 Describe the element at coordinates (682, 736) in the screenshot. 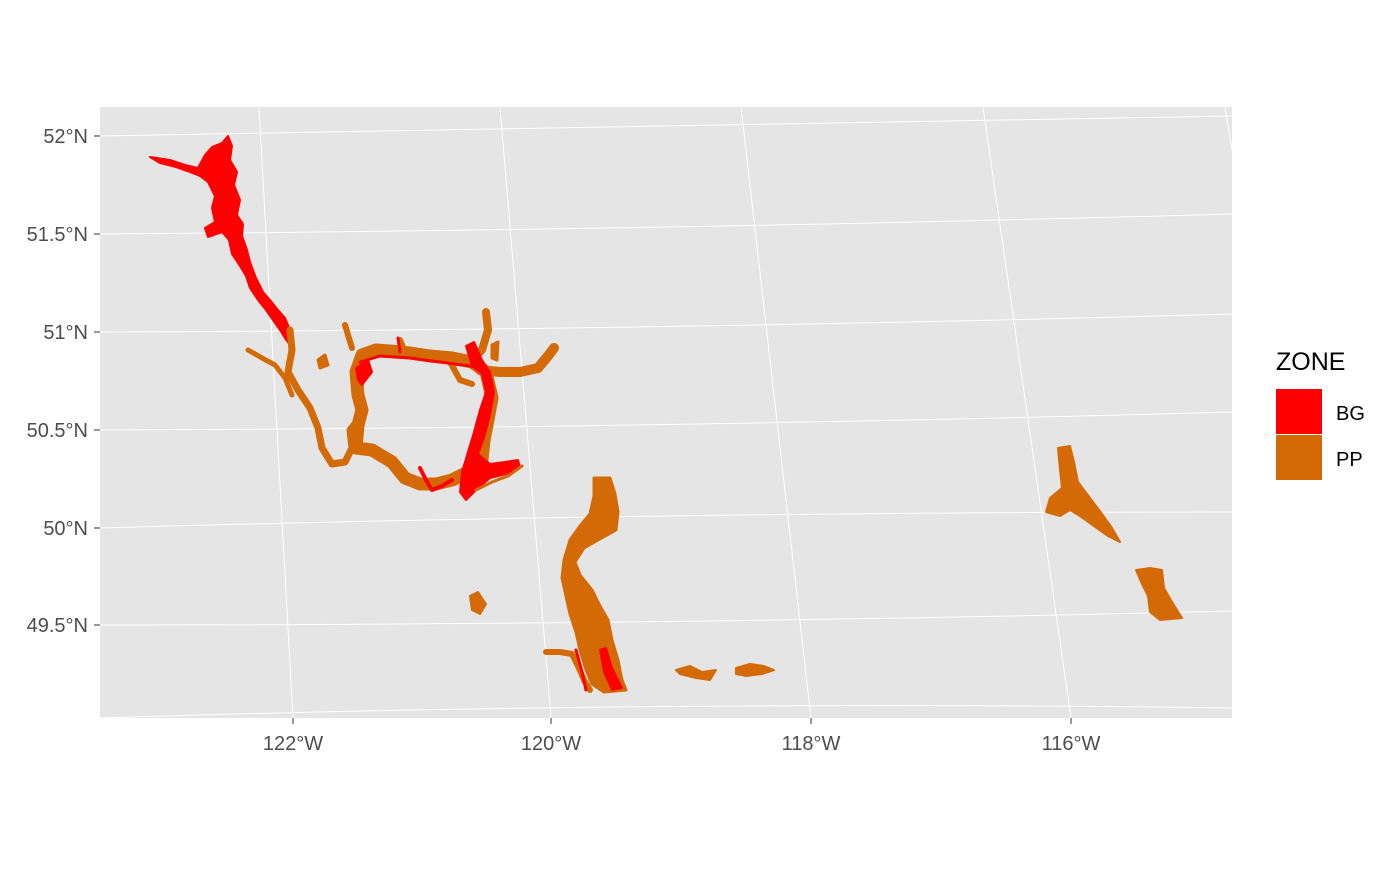

I see `x-axis: 122°W 120°W 118°W 116°W` at that location.